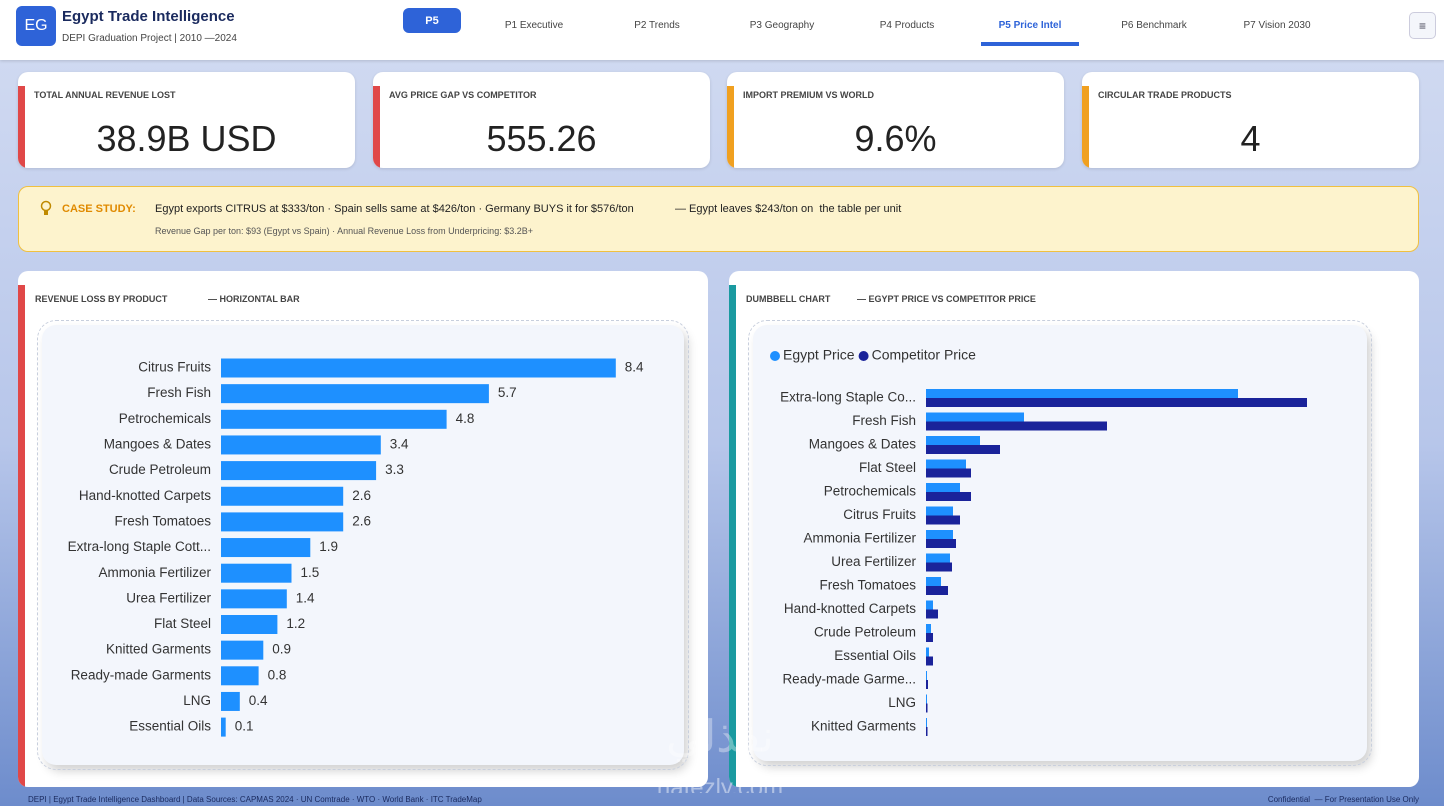 Image resolution: width=1444 pixels, height=806 pixels. I want to click on data-label: 1.9, so click(328, 546).